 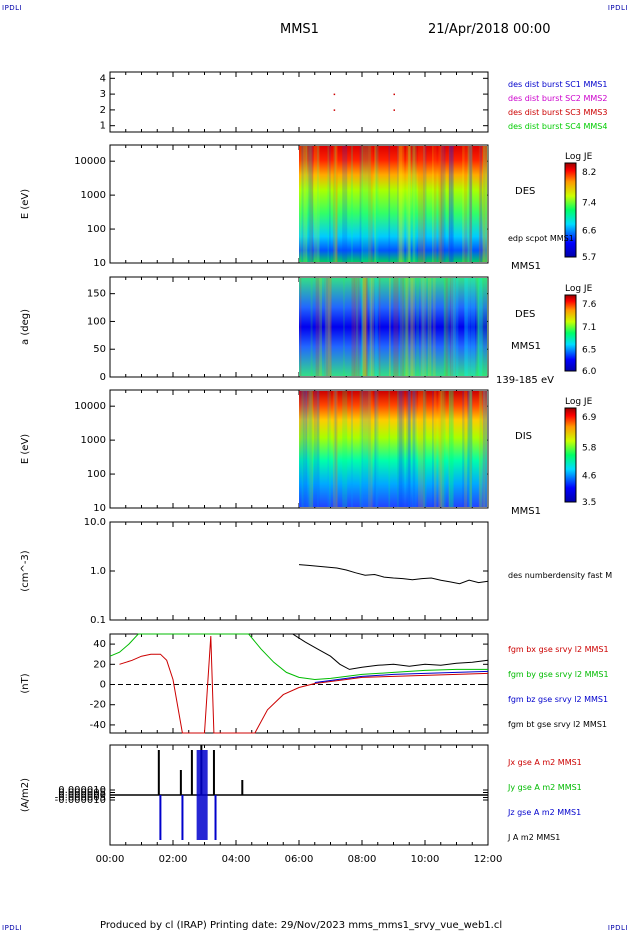 What do you see at coordinates (589, 203) in the screenshot?
I see `colorbar-tick-label: 7.4` at bounding box center [589, 203].